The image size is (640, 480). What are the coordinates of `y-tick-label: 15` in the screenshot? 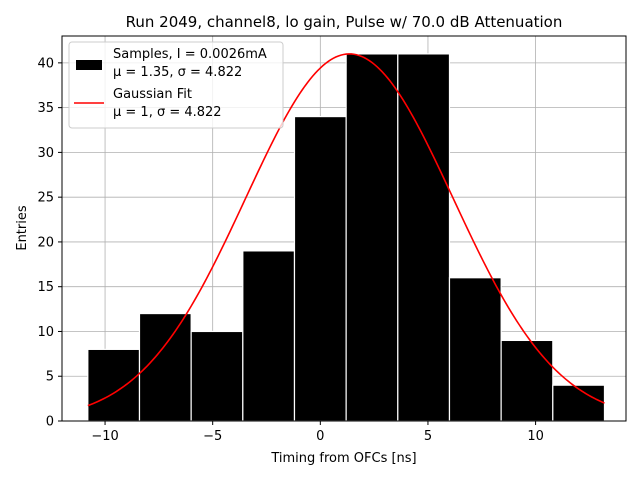 It's located at (45, 287).